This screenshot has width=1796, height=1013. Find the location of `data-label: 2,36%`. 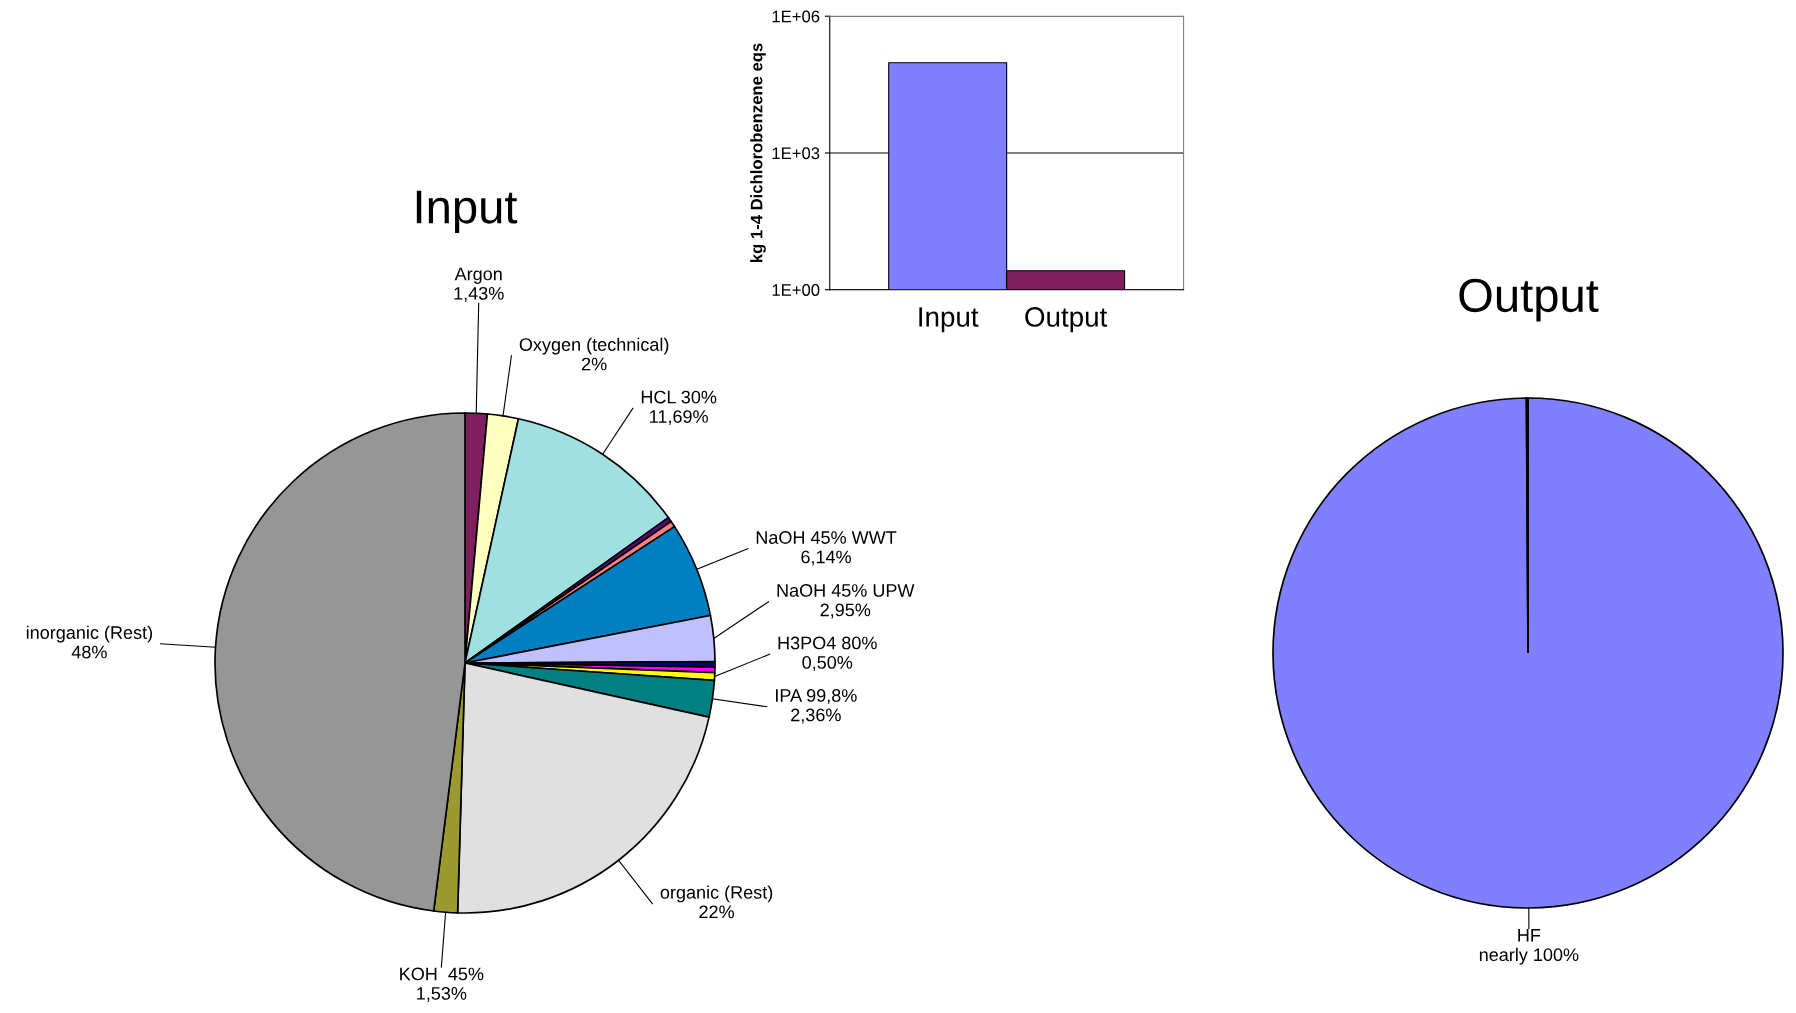

data-label: 2,36% is located at coordinates (816, 716).